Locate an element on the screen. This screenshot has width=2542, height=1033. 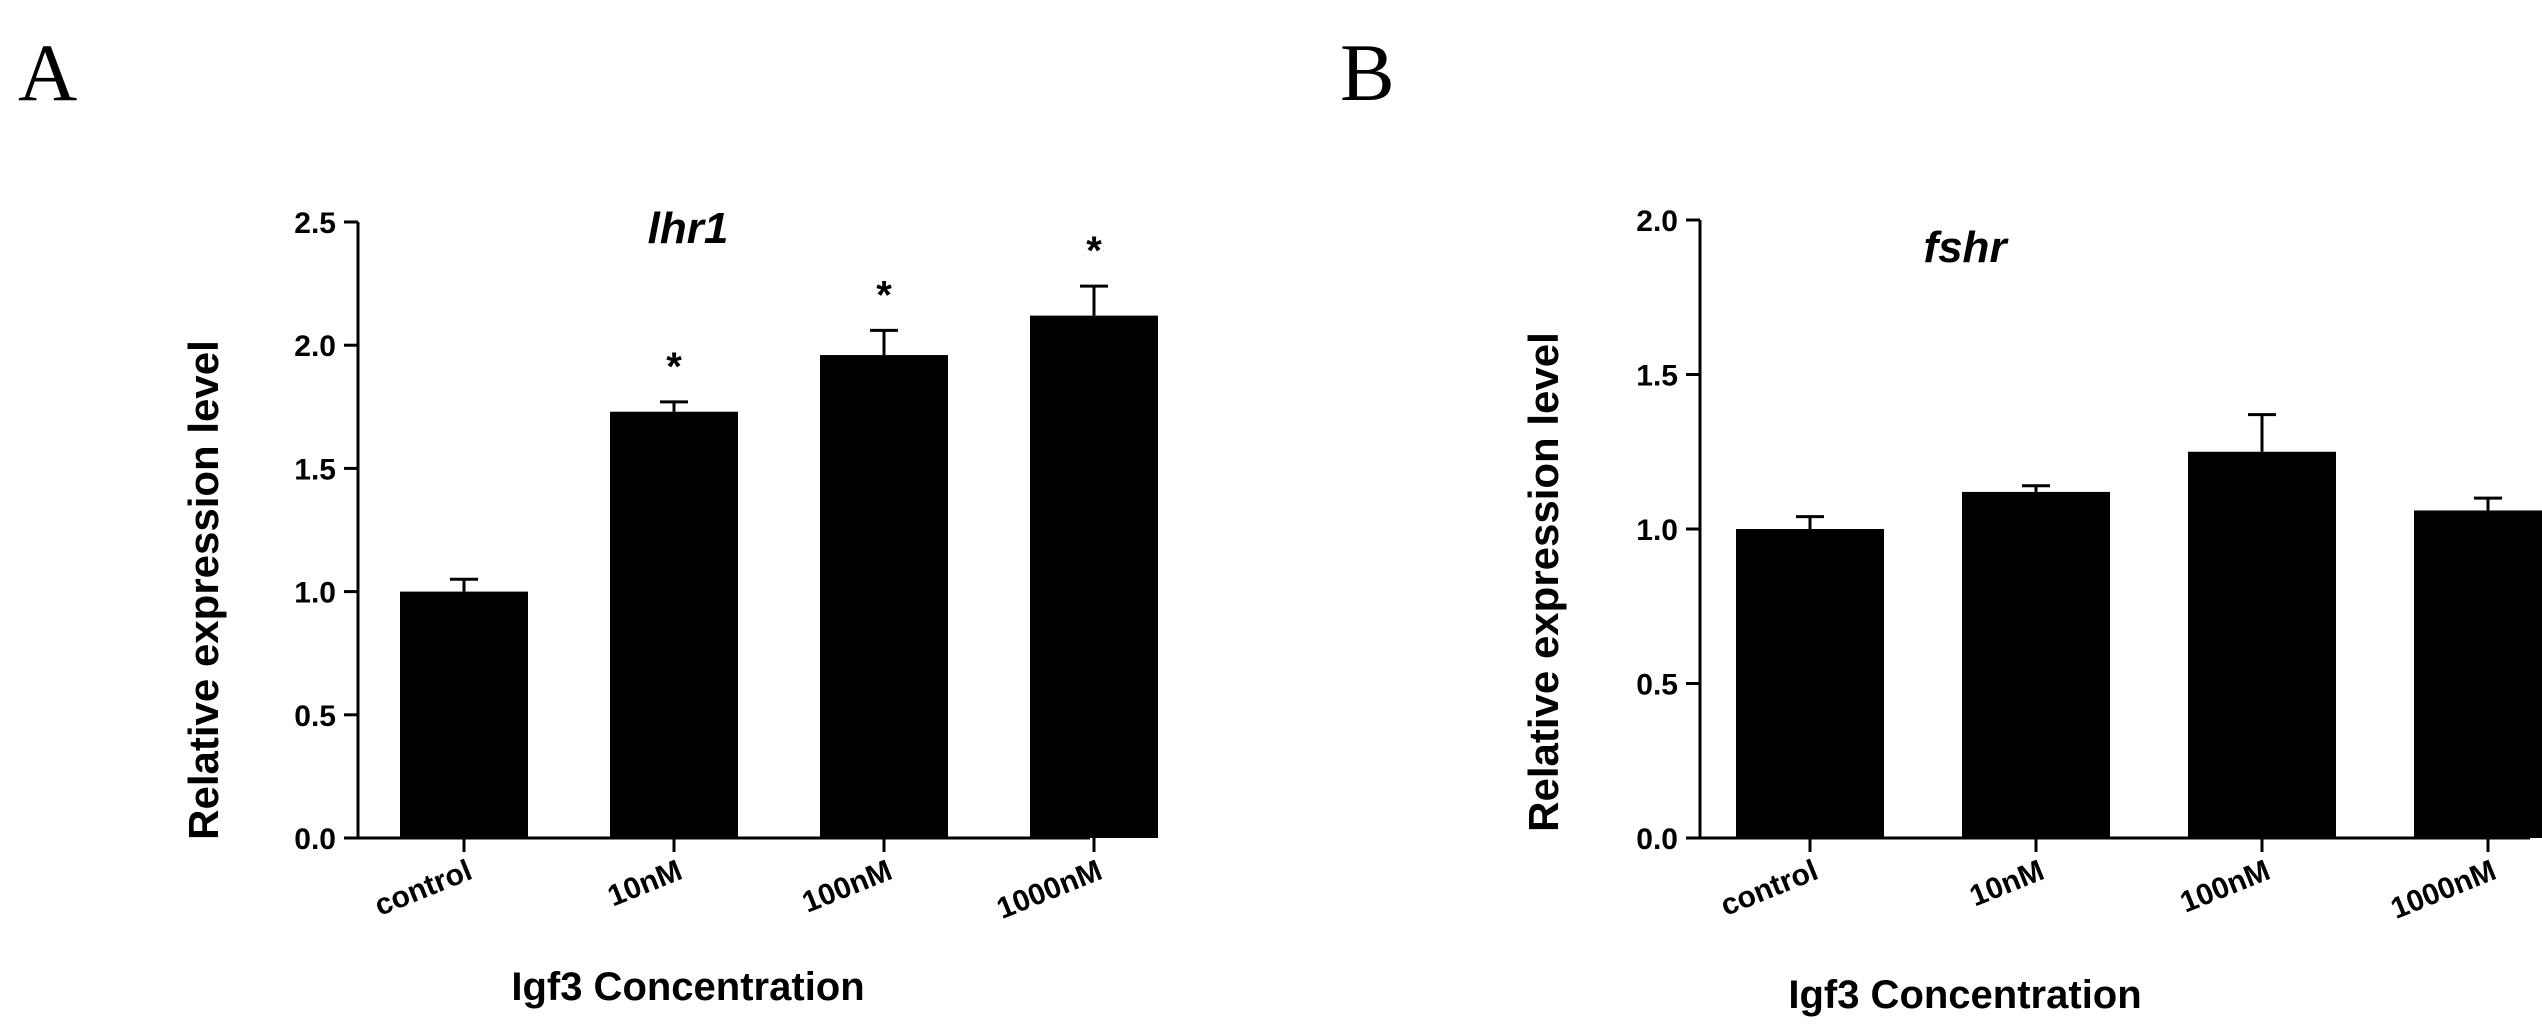
x-tick-label-a: control is located at coordinates (423, 888).